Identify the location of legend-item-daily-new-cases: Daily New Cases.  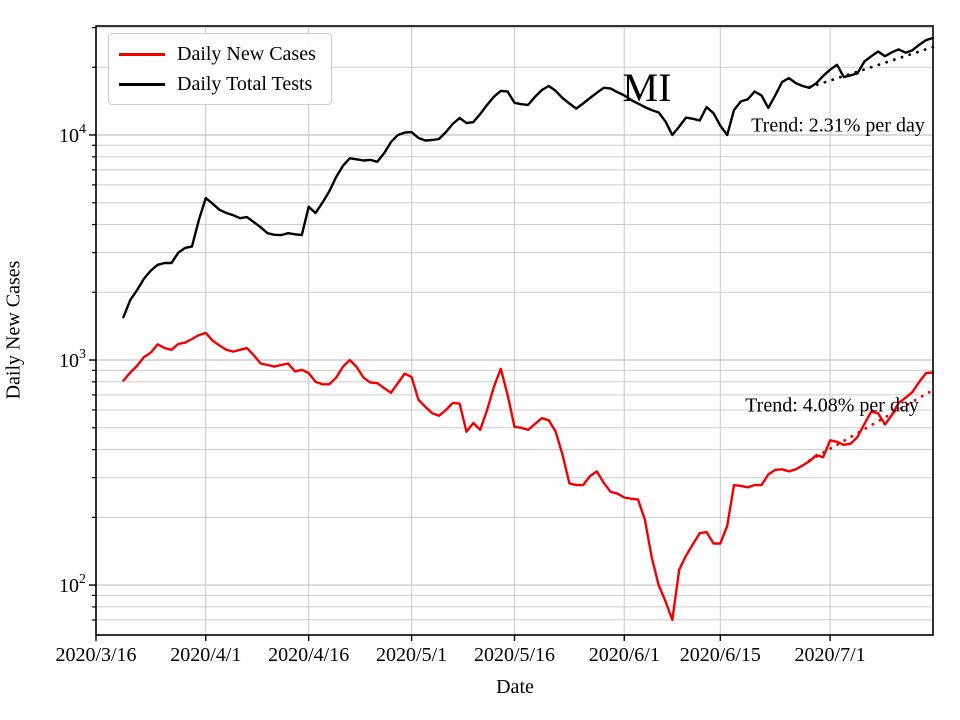
(220, 54).